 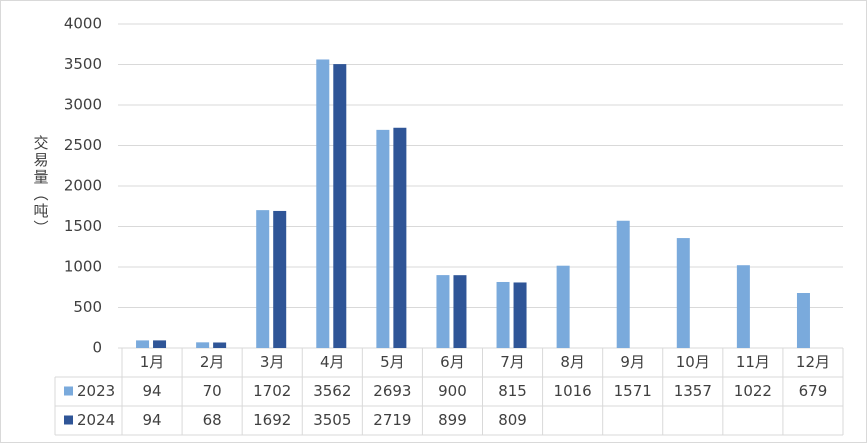 What do you see at coordinates (632, 362) in the screenshot?
I see `x-tick-label: 9月` at bounding box center [632, 362].